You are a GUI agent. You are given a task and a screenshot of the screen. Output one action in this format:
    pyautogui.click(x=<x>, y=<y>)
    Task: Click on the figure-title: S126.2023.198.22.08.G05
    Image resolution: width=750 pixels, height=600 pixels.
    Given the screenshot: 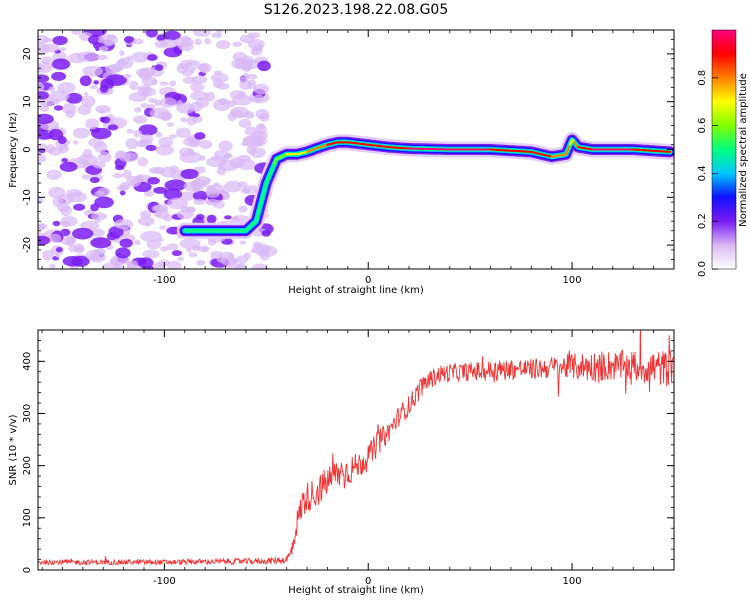 What is the action you would take?
    pyautogui.click(x=356, y=10)
    